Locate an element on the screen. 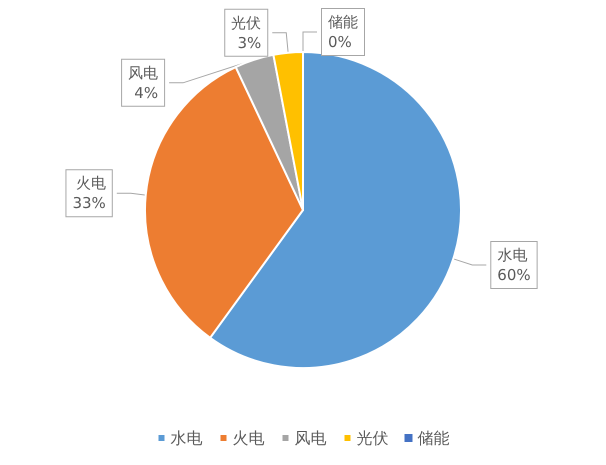 The image size is (606, 465). category-label: 储能 is located at coordinates (343, 22).